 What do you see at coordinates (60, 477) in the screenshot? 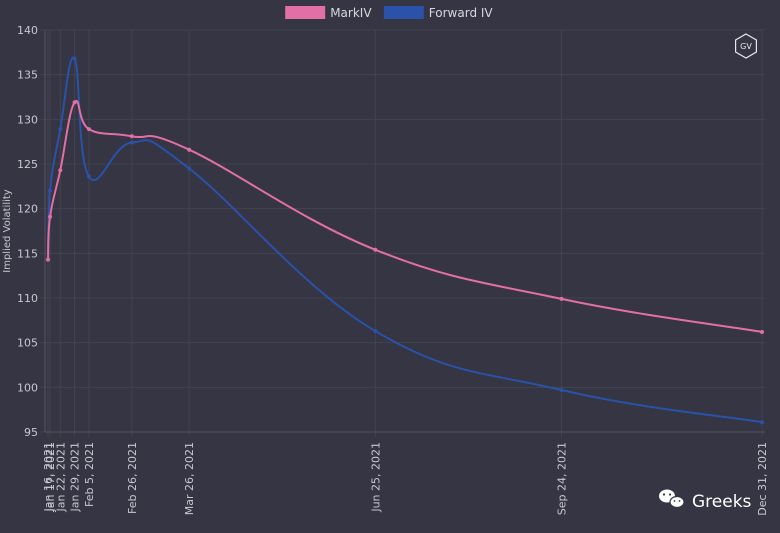
I see `x-tick-label: Jan 22, 2021` at bounding box center [60, 477].